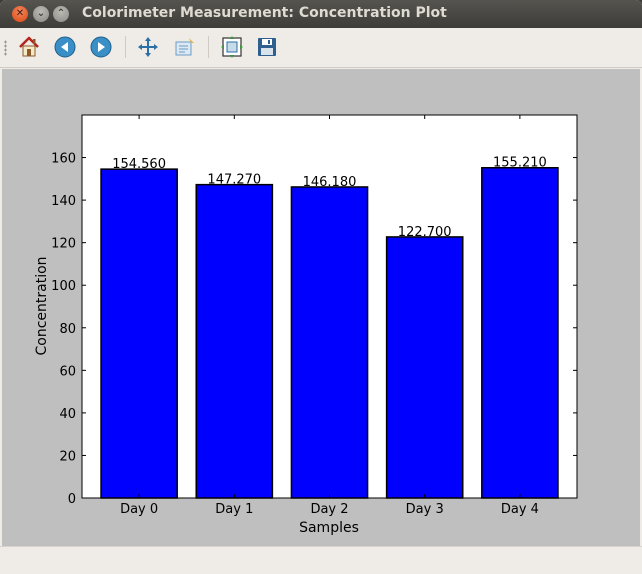 The height and width of the screenshot is (574, 642). What do you see at coordinates (139, 164) in the screenshot?
I see `bar-value-label: 154.560` at bounding box center [139, 164].